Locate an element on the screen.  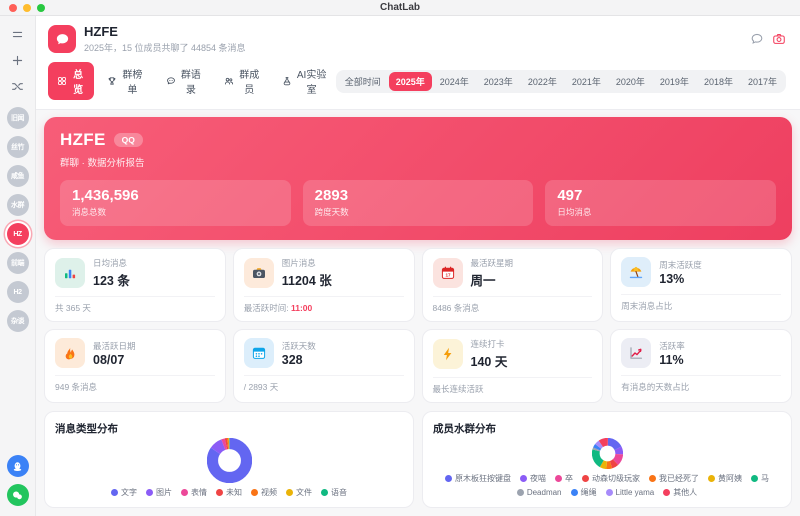
group-summary: 2025年，15 位成员共聊了 44854 条消息 is located at coordinates (165, 48).